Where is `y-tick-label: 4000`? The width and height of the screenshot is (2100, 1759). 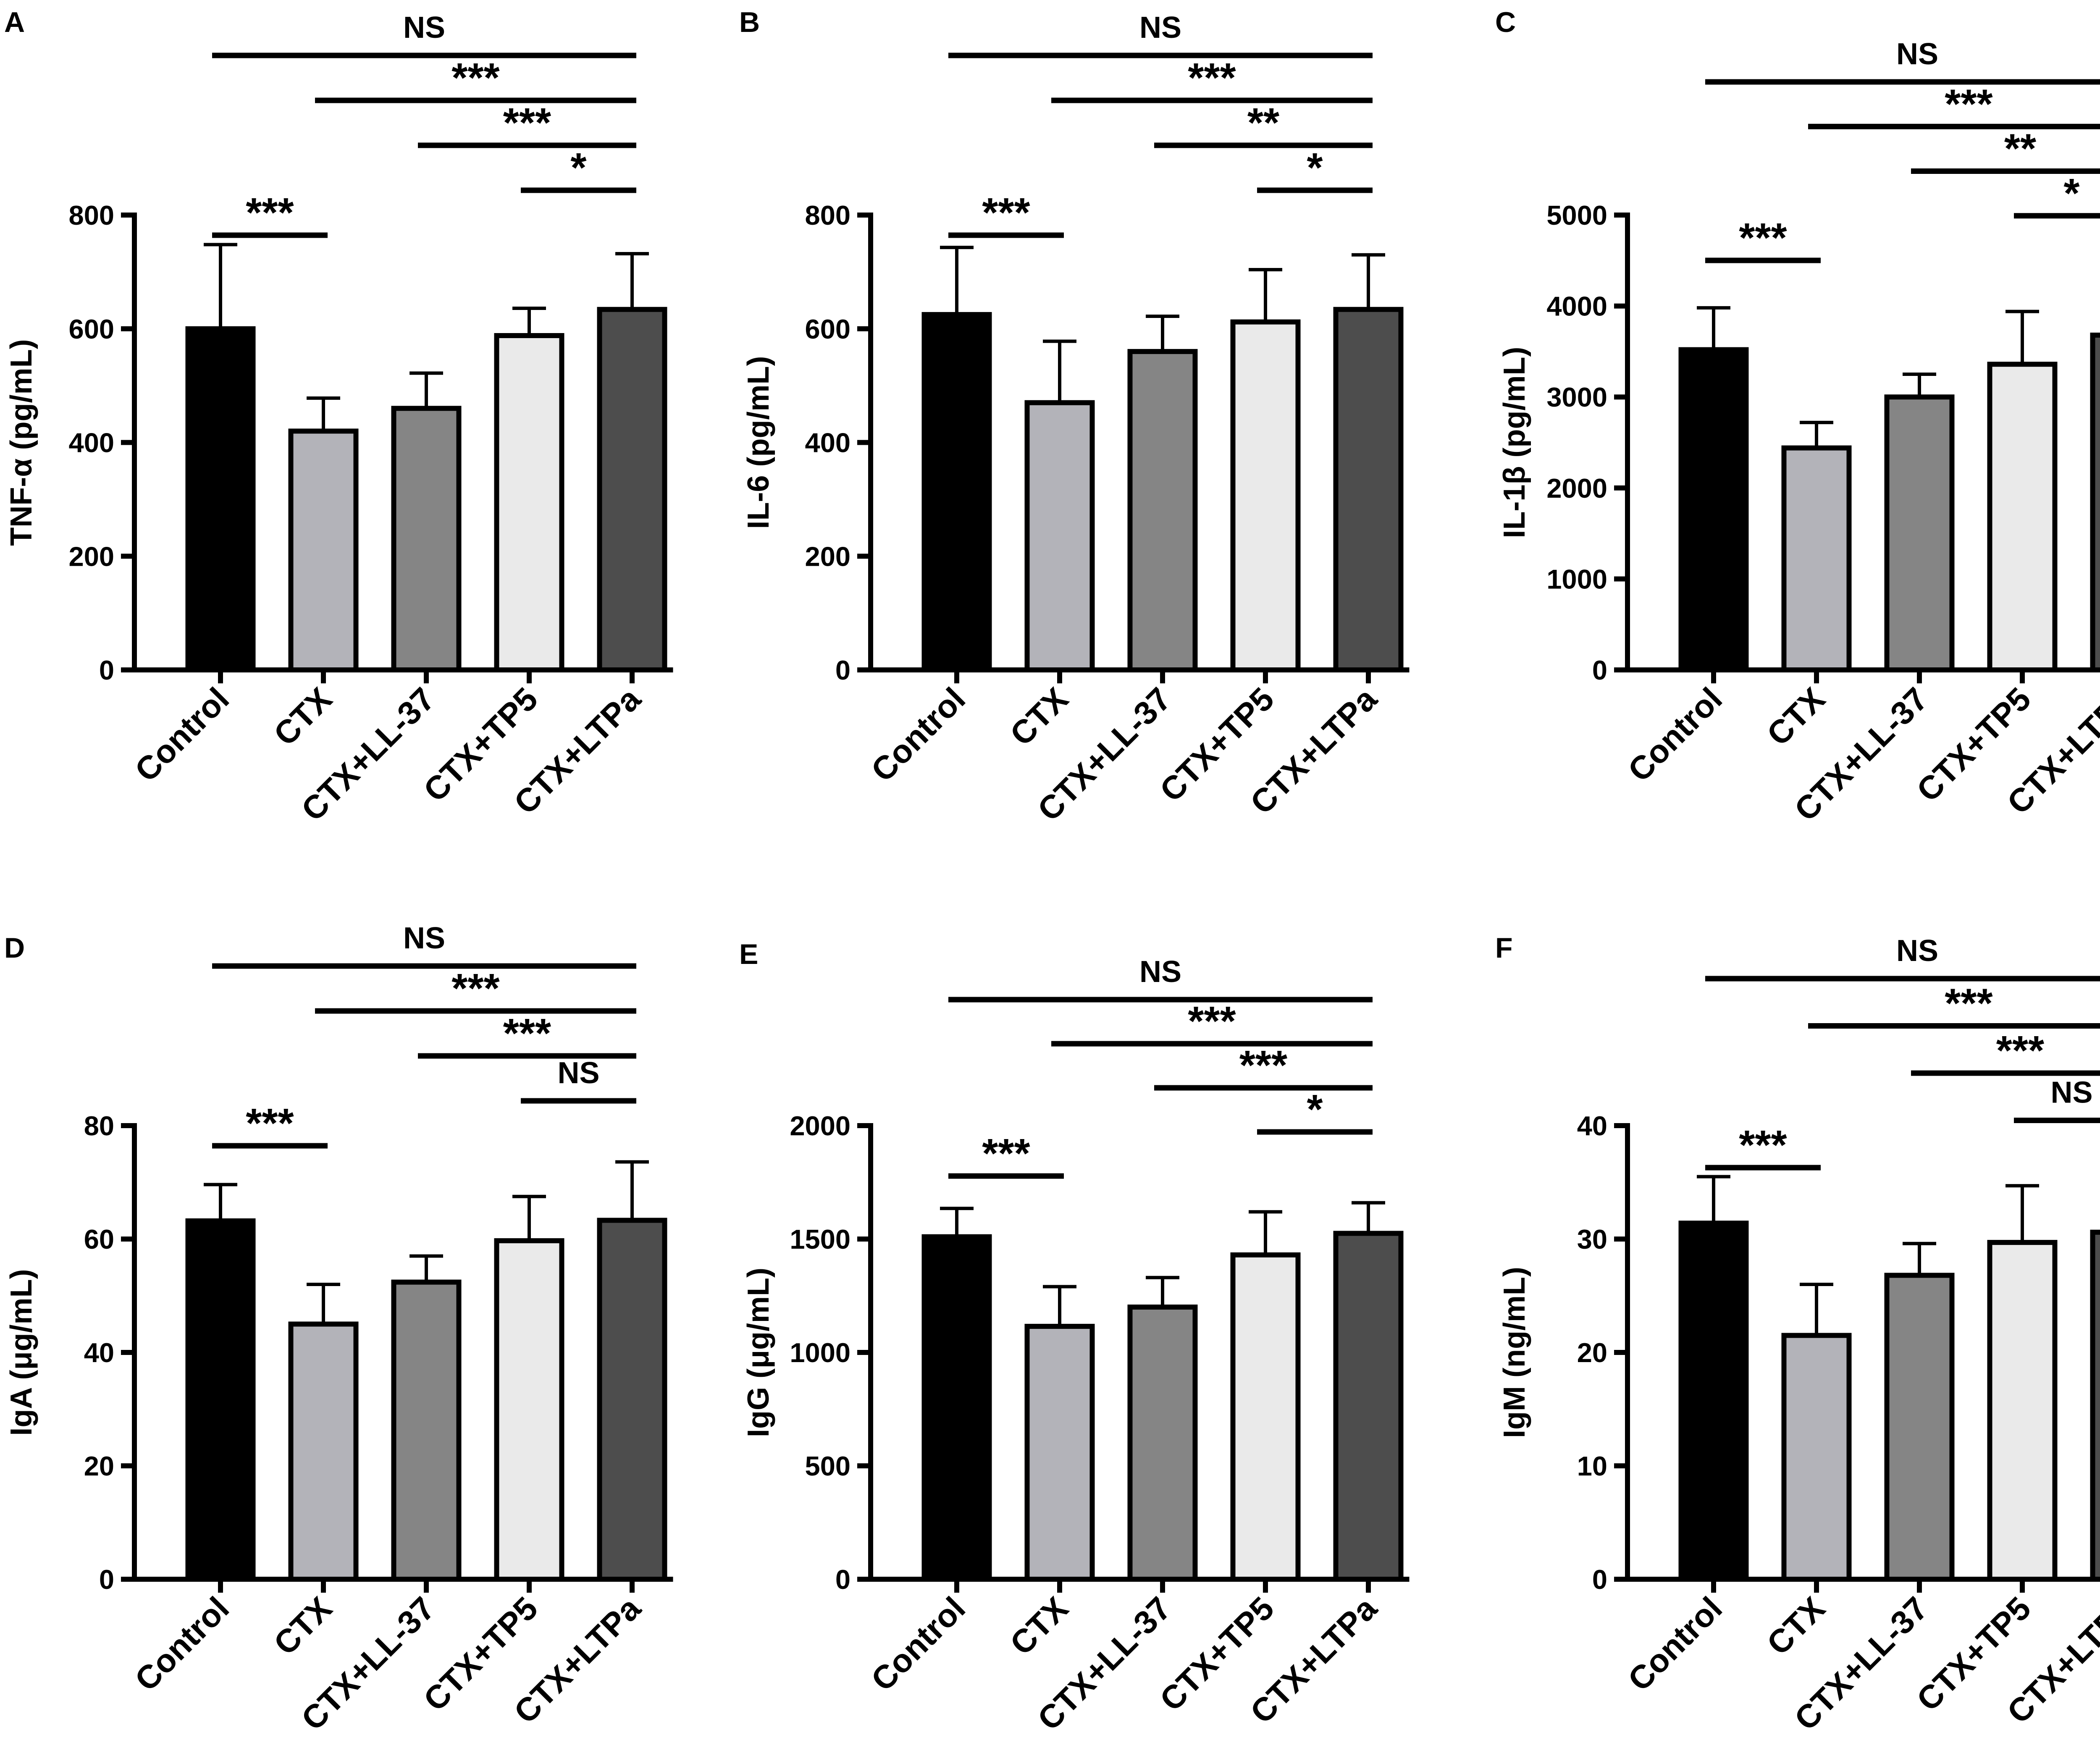 y-tick-label: 4000 is located at coordinates (1576, 306).